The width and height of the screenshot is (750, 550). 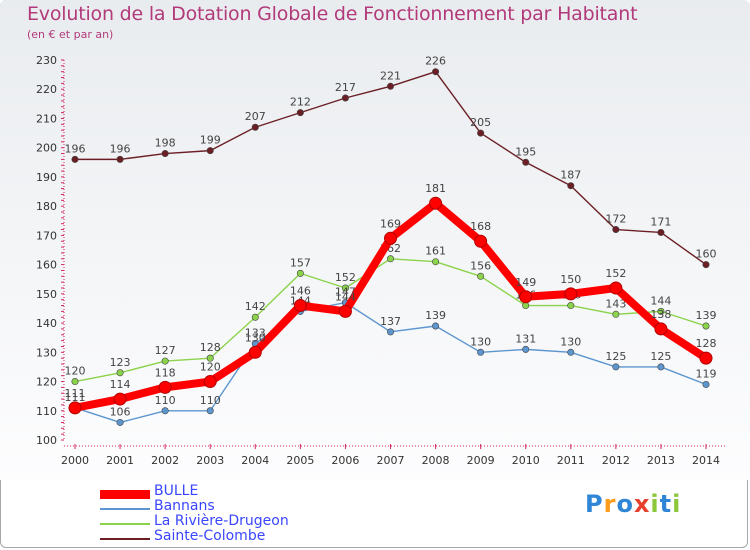 What do you see at coordinates (633, 504) in the screenshot?
I see `proxiti-logo: Proxiti` at bounding box center [633, 504].